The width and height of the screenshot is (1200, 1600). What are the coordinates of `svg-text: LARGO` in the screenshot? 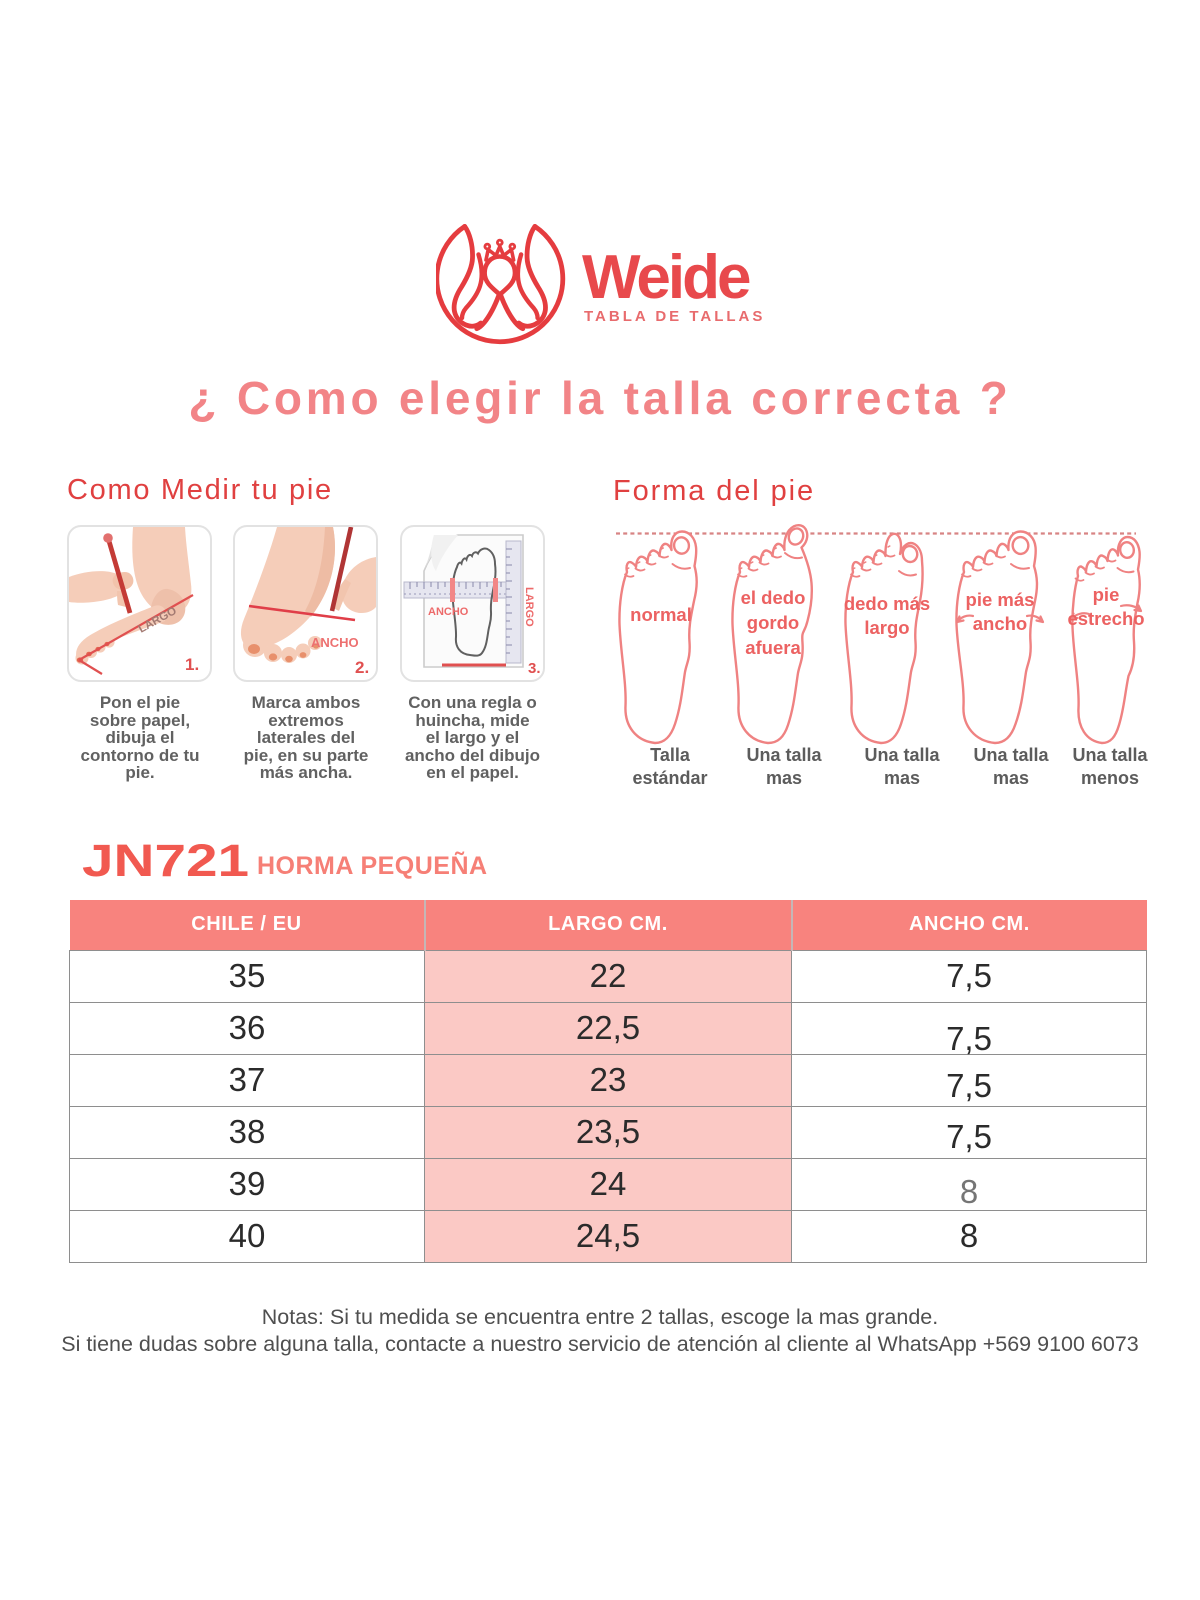 It's located at (529, 607).